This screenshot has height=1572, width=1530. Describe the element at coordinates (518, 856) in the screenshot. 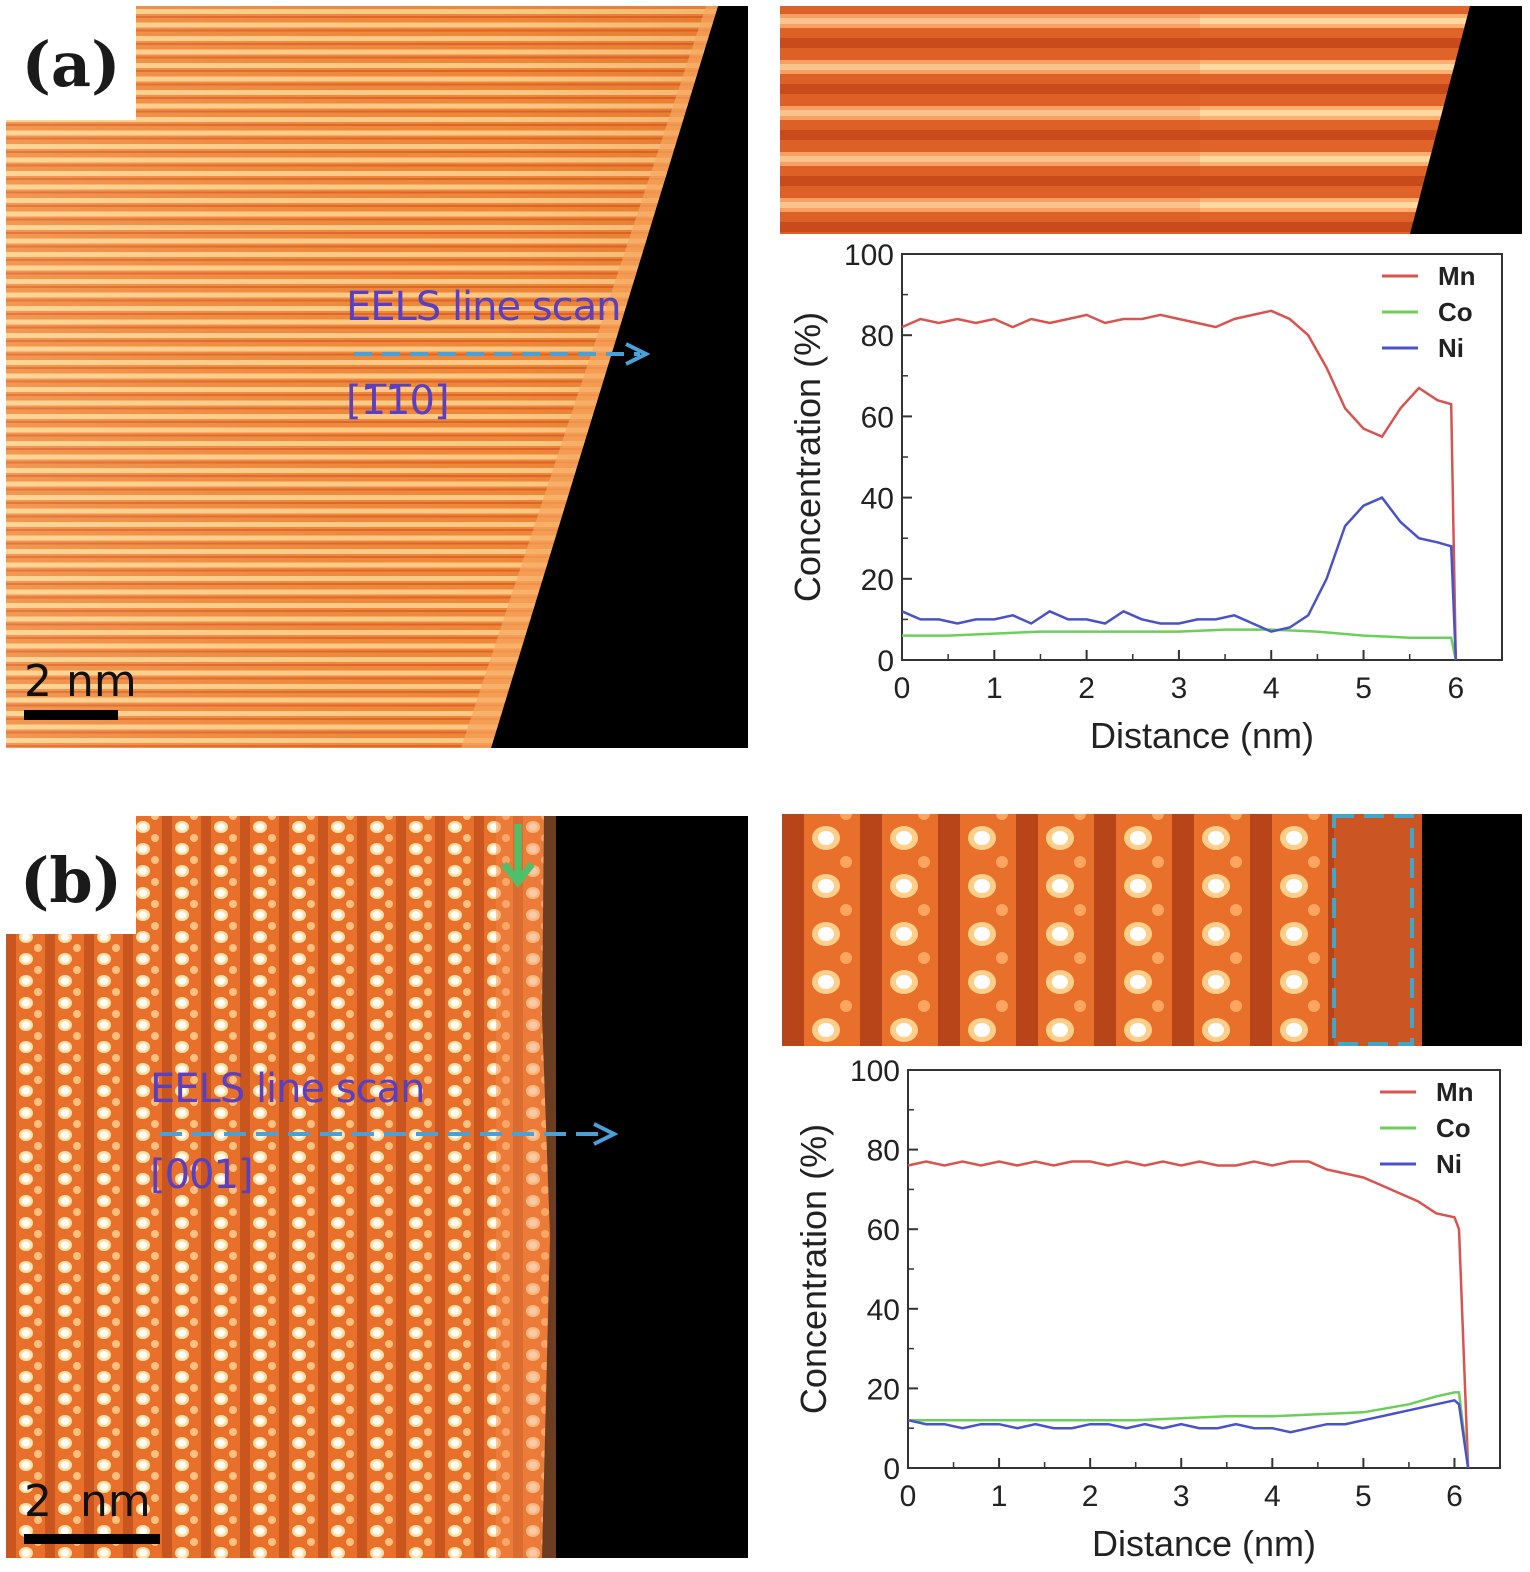

I see `surface-arrow-b` at that location.